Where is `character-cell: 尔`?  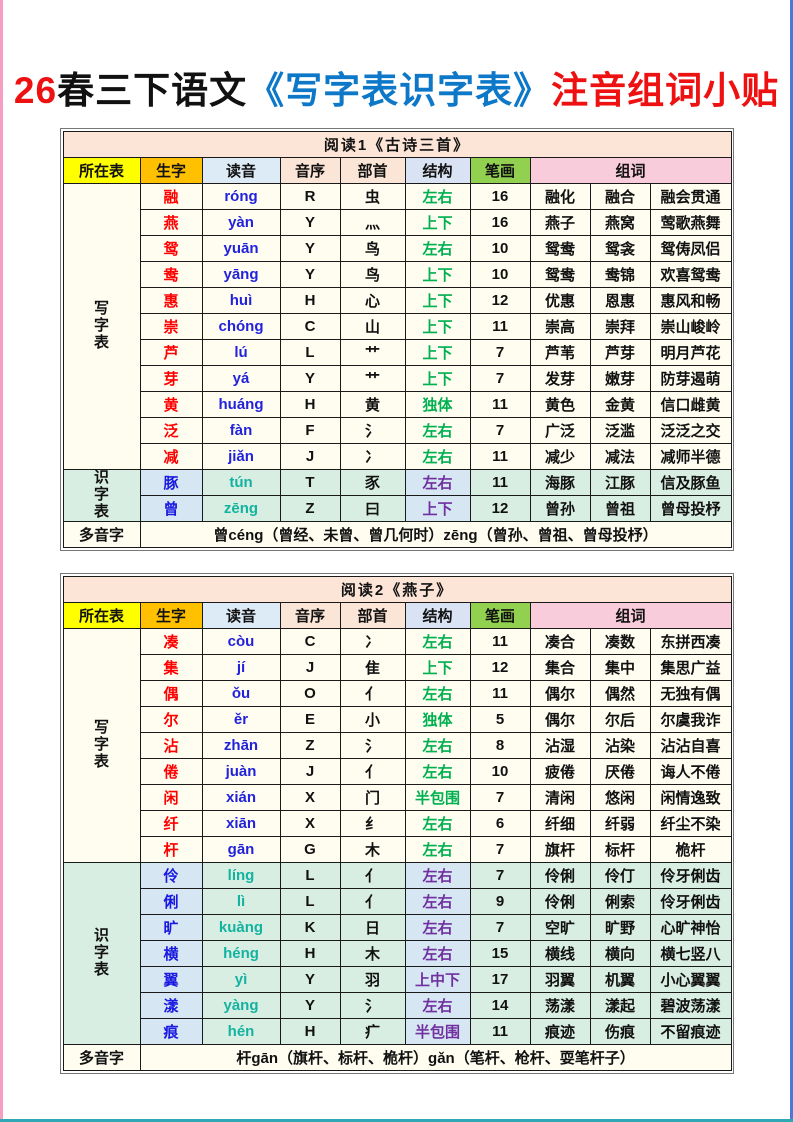
character-cell: 尔 is located at coordinates (171, 719).